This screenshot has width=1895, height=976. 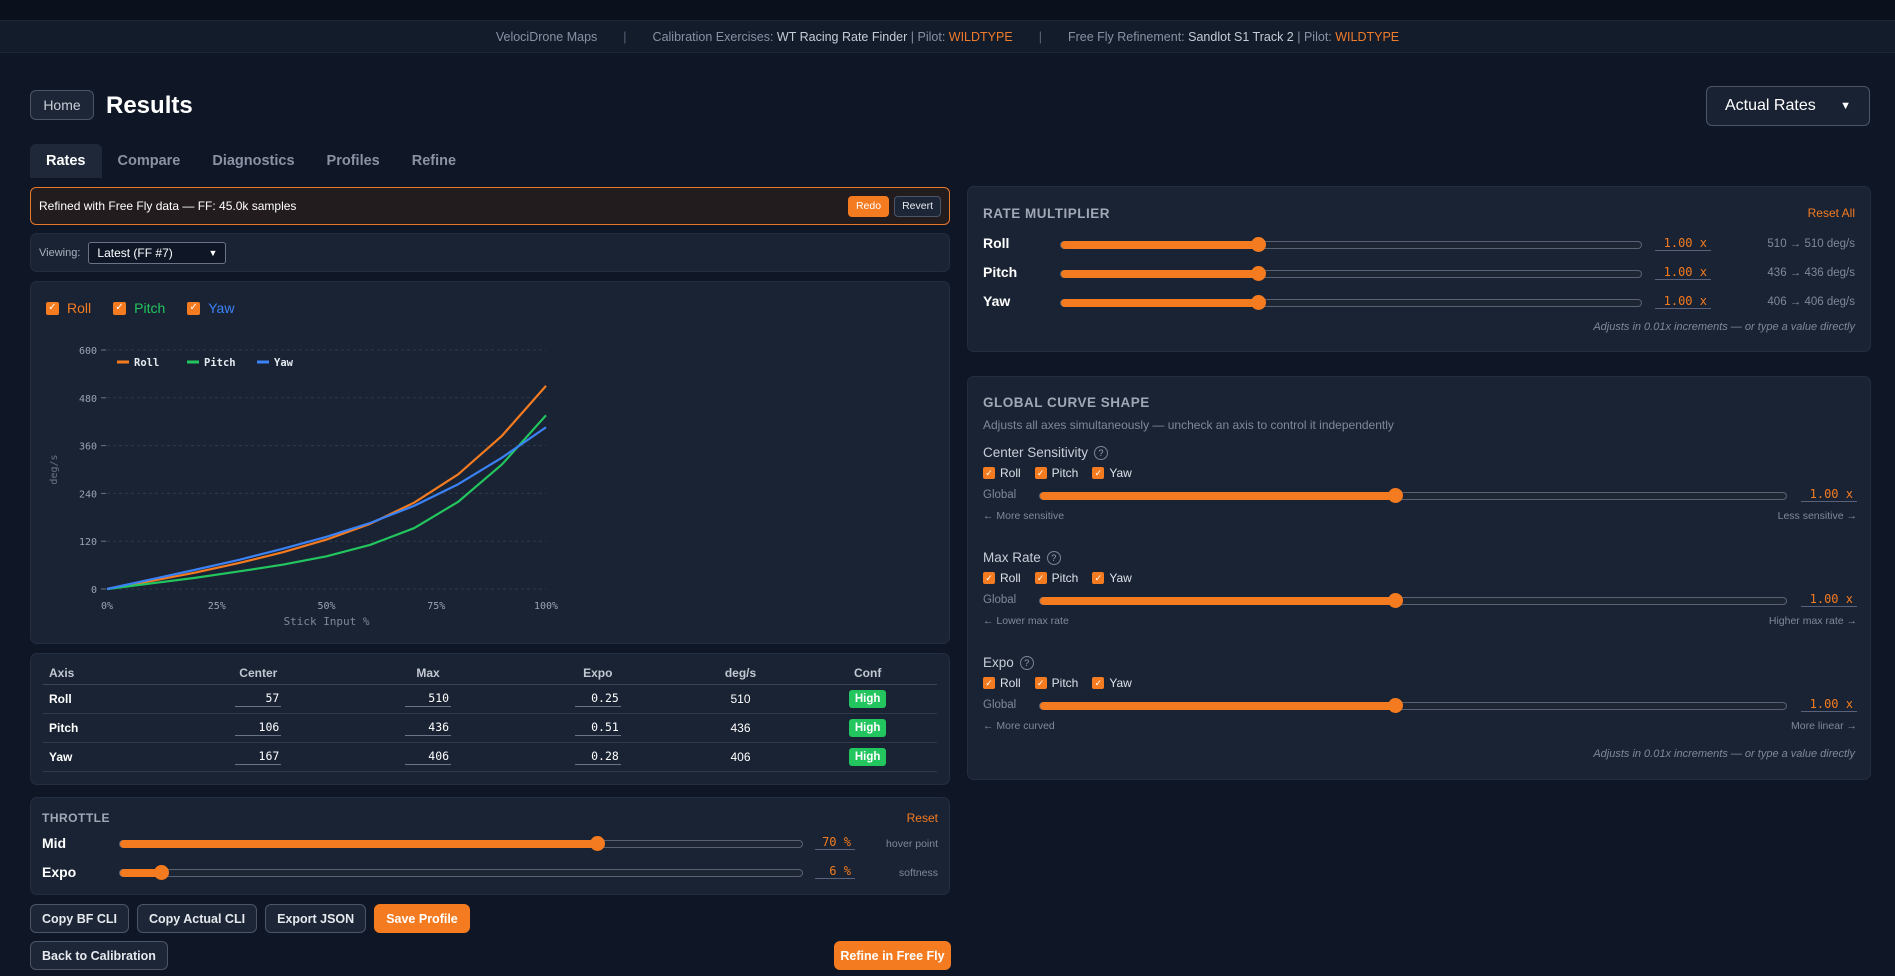 I want to click on center-sensitivity-slider, so click(x=1413, y=495).